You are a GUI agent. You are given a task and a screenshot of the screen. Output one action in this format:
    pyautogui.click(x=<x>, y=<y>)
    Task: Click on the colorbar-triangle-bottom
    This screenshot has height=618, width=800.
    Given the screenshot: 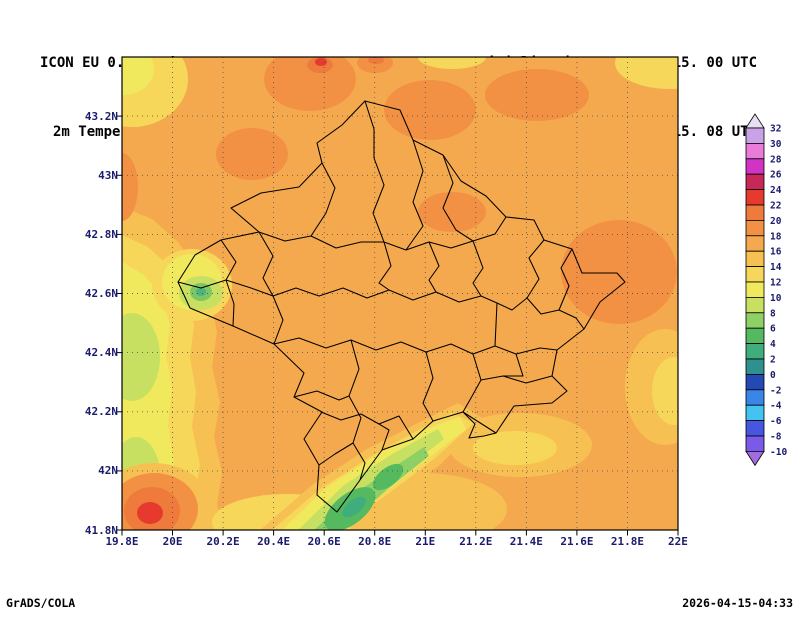 What is the action you would take?
    pyautogui.click(x=755, y=458)
    